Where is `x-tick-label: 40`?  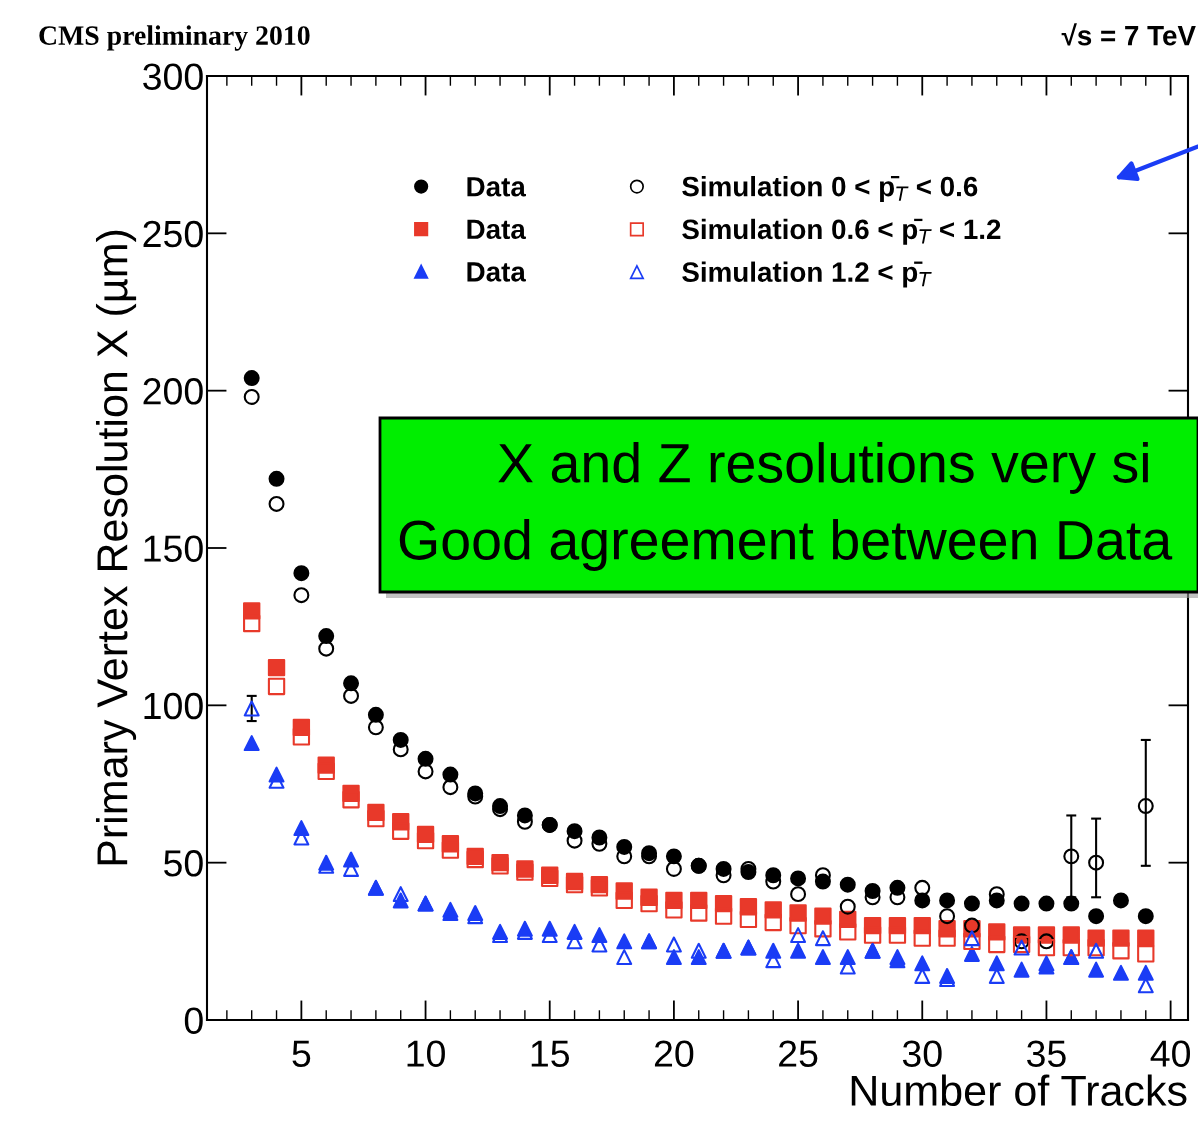 x-tick-label: 40 is located at coordinates (1170, 1053).